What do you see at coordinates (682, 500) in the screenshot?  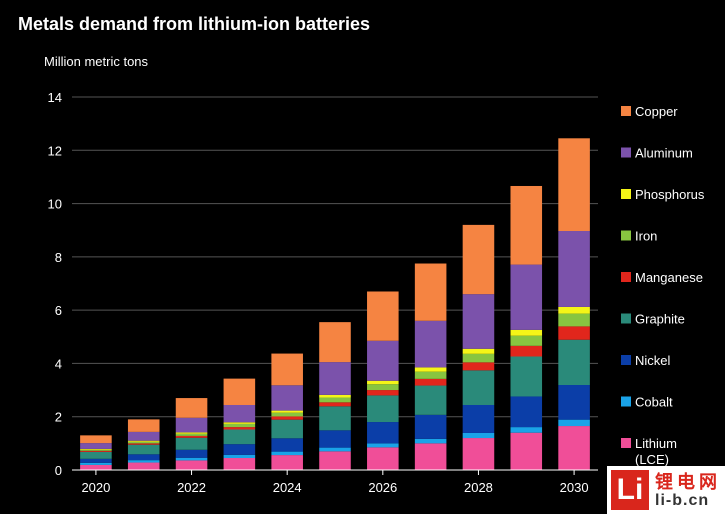 I see `watermark-domain: li-b.cn` at bounding box center [682, 500].